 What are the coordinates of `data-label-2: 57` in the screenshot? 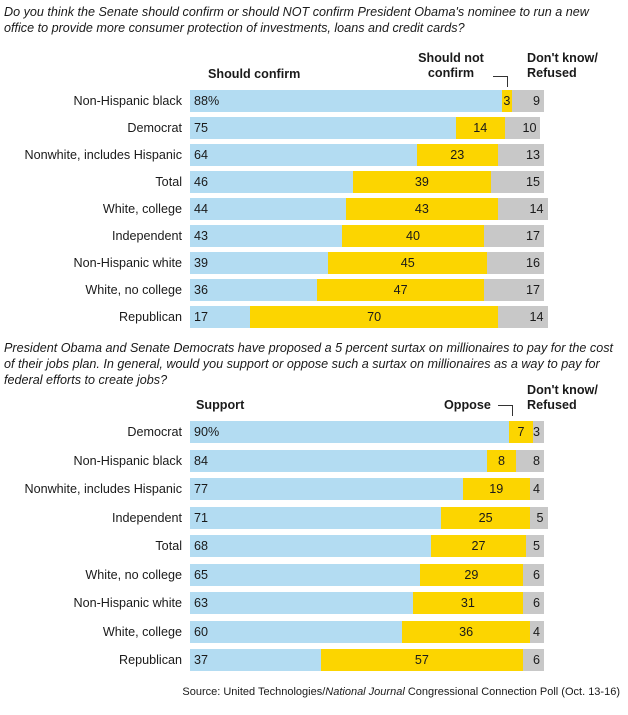 It's located at (421, 660).